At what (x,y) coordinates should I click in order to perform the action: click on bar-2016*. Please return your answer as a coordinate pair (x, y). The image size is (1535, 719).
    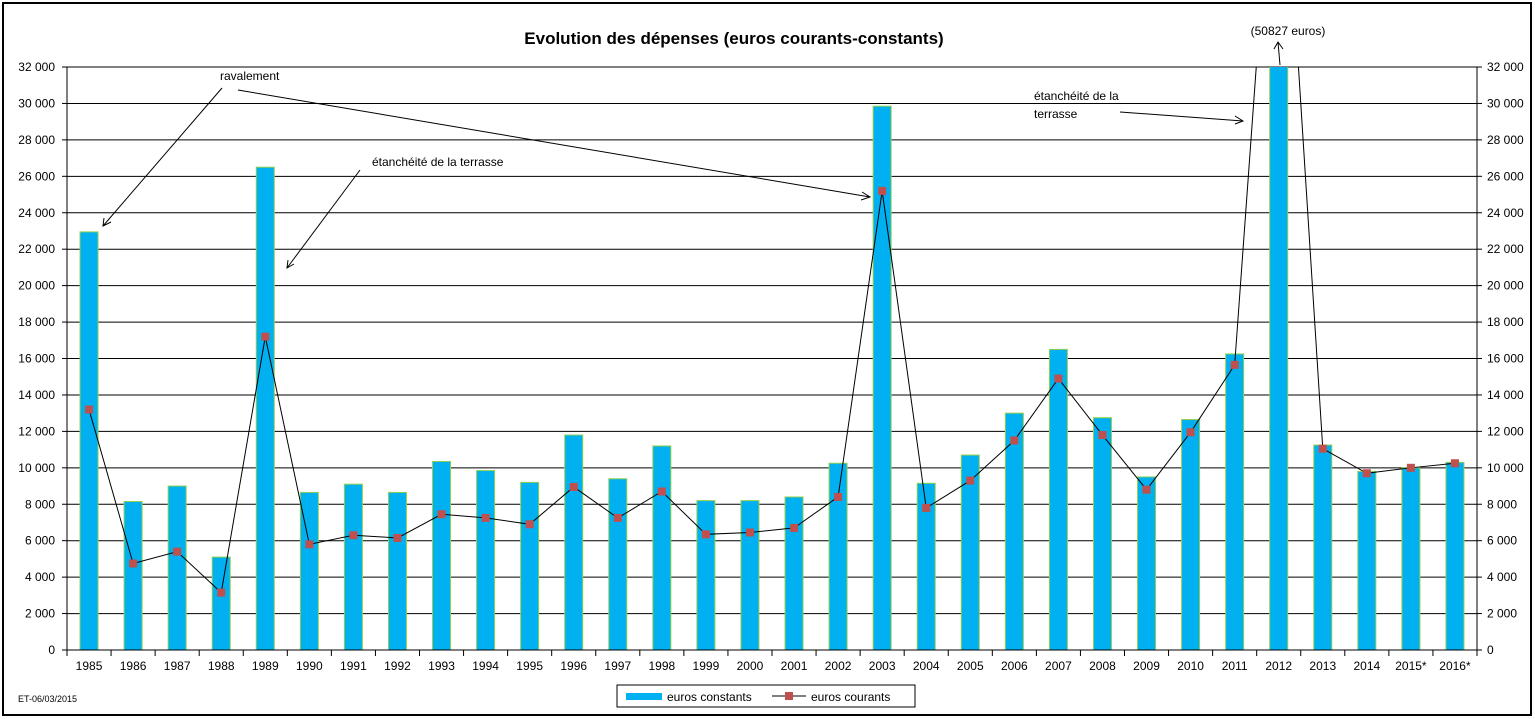
    Looking at the image, I should click on (1455, 555).